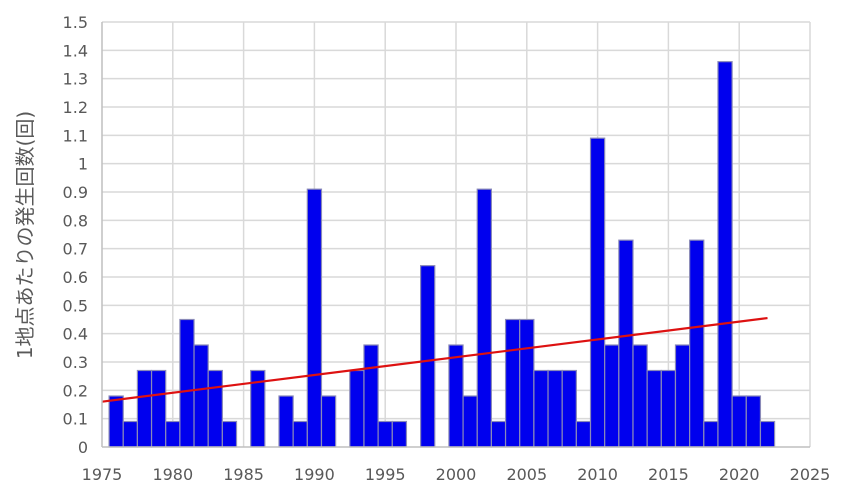 This screenshot has height=494, width=858. I want to click on y-tick-label: 0.4, so click(75, 334).